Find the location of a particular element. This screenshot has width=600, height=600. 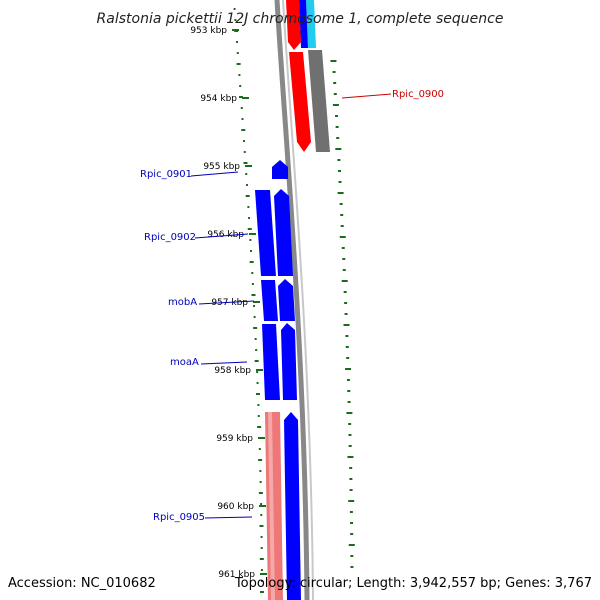

backbone-arc-outer is located at coordinates (292, 300).